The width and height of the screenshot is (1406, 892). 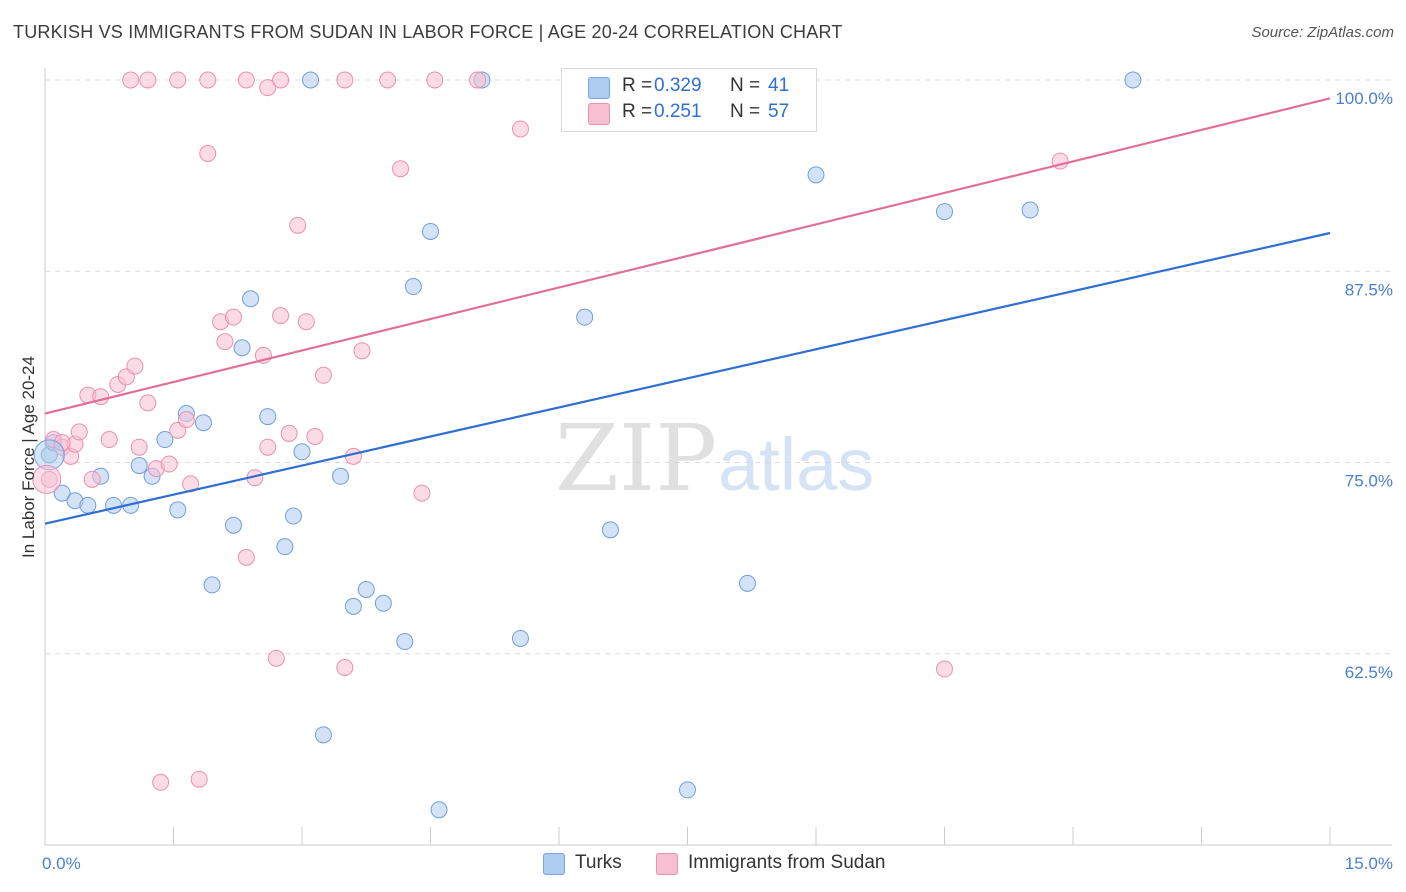 What do you see at coordinates (1322, 32) in the screenshot?
I see `source-label: Source: ZipAtlas.com` at bounding box center [1322, 32].